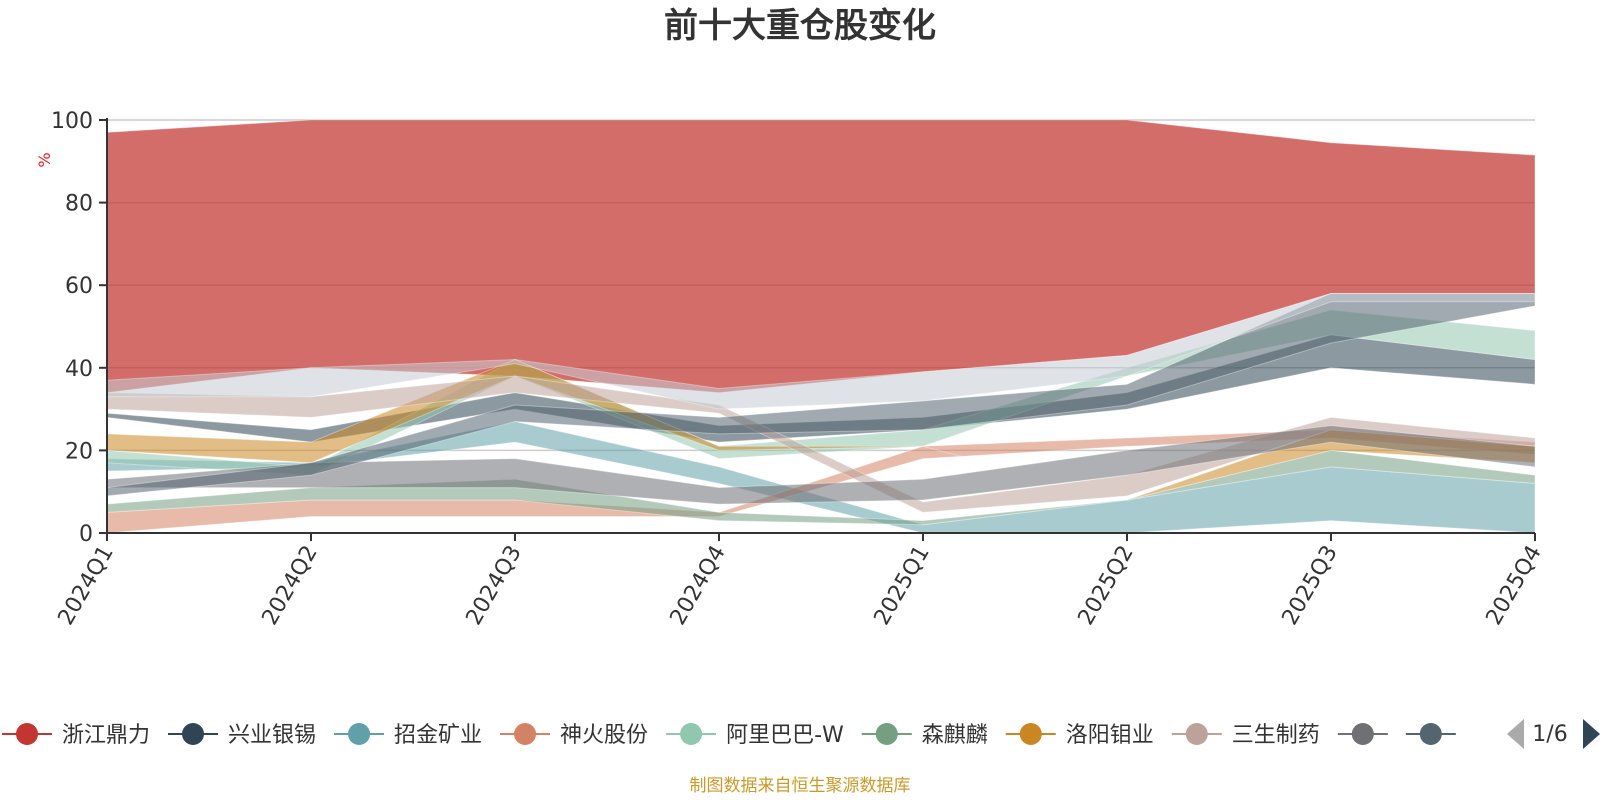 The width and height of the screenshot is (1600, 800). Describe the element at coordinates (79, 451) in the screenshot. I see `y-tick-label: 20` at that location.